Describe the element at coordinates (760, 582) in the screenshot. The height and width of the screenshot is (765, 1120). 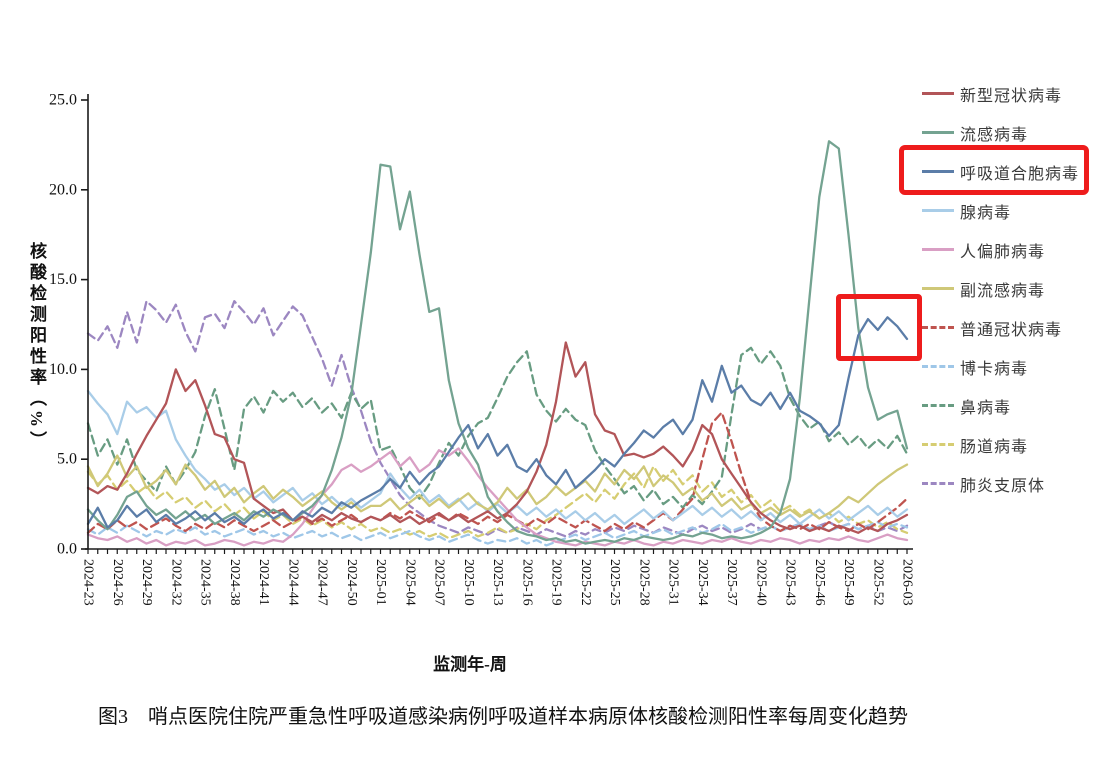
I see `x-tick-label: 2025-40` at that location.